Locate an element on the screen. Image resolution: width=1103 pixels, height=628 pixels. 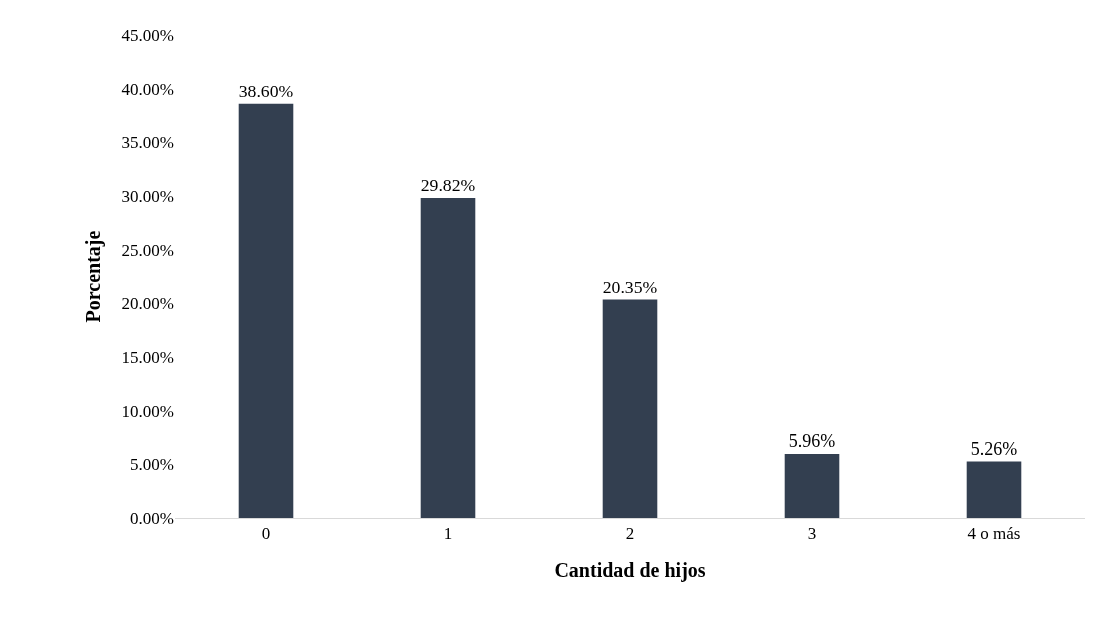
x-tick-label: 2 is located at coordinates (630, 534).